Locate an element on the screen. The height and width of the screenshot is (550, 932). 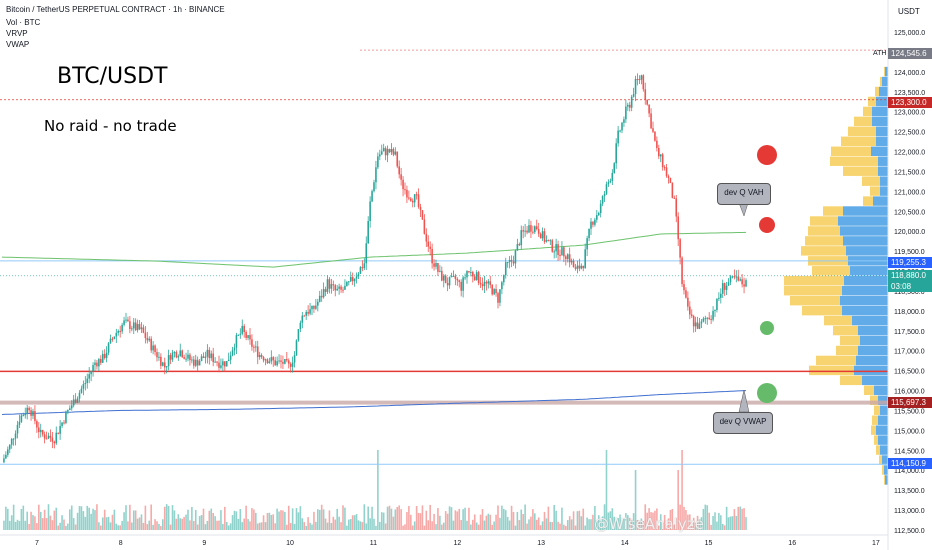
green-target-dot is located at coordinates (767, 393).